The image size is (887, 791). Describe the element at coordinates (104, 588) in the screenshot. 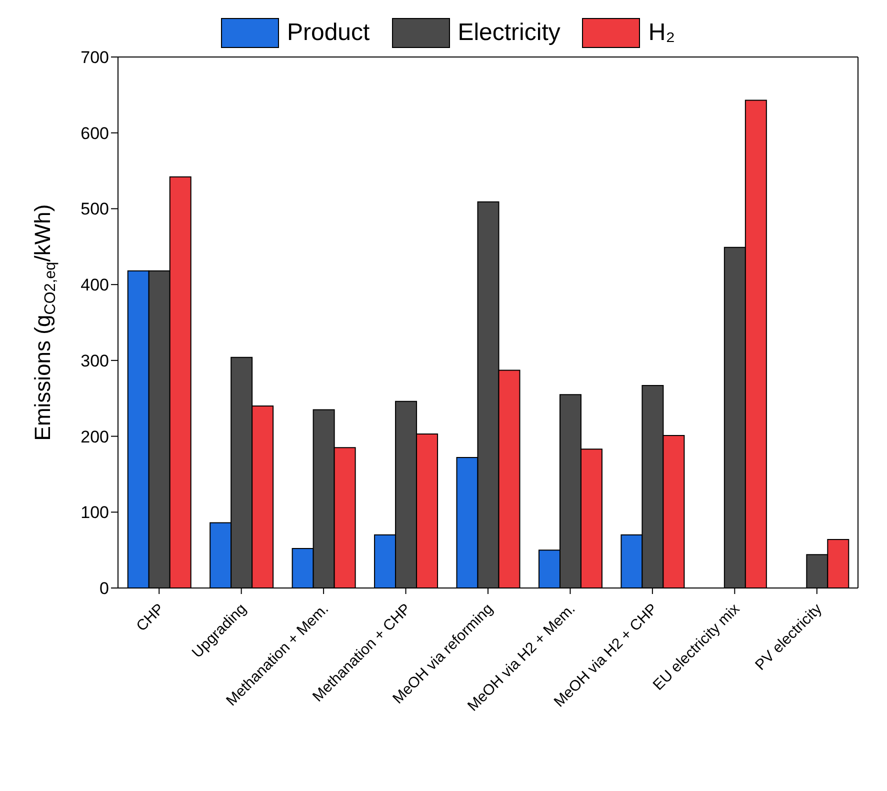

I see `y-tick-label: 0` at that location.